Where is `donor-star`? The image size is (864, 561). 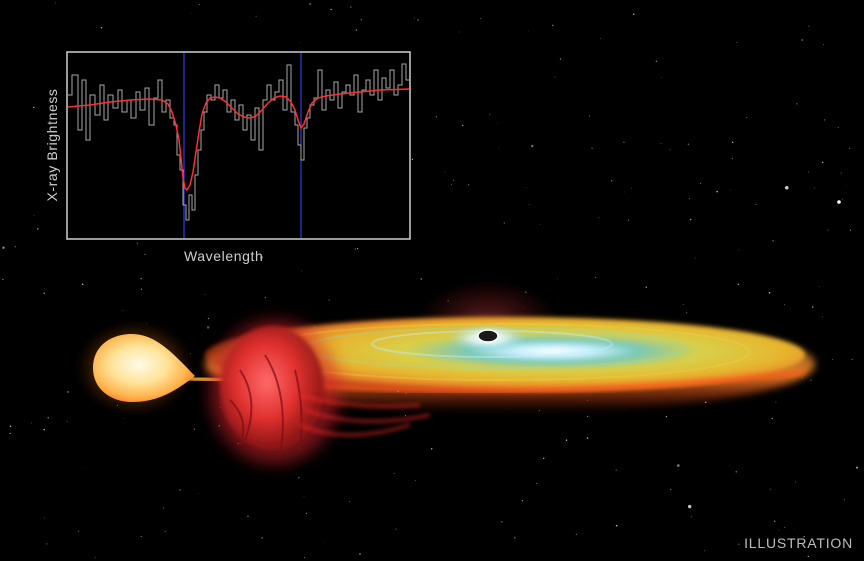
donor-star is located at coordinates (136, 368).